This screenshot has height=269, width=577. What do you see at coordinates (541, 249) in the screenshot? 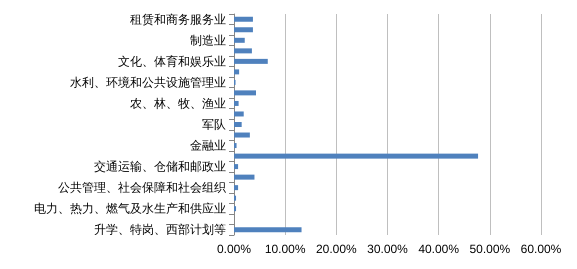
I see `x-tick-label: 60.00%` at bounding box center [541, 249].